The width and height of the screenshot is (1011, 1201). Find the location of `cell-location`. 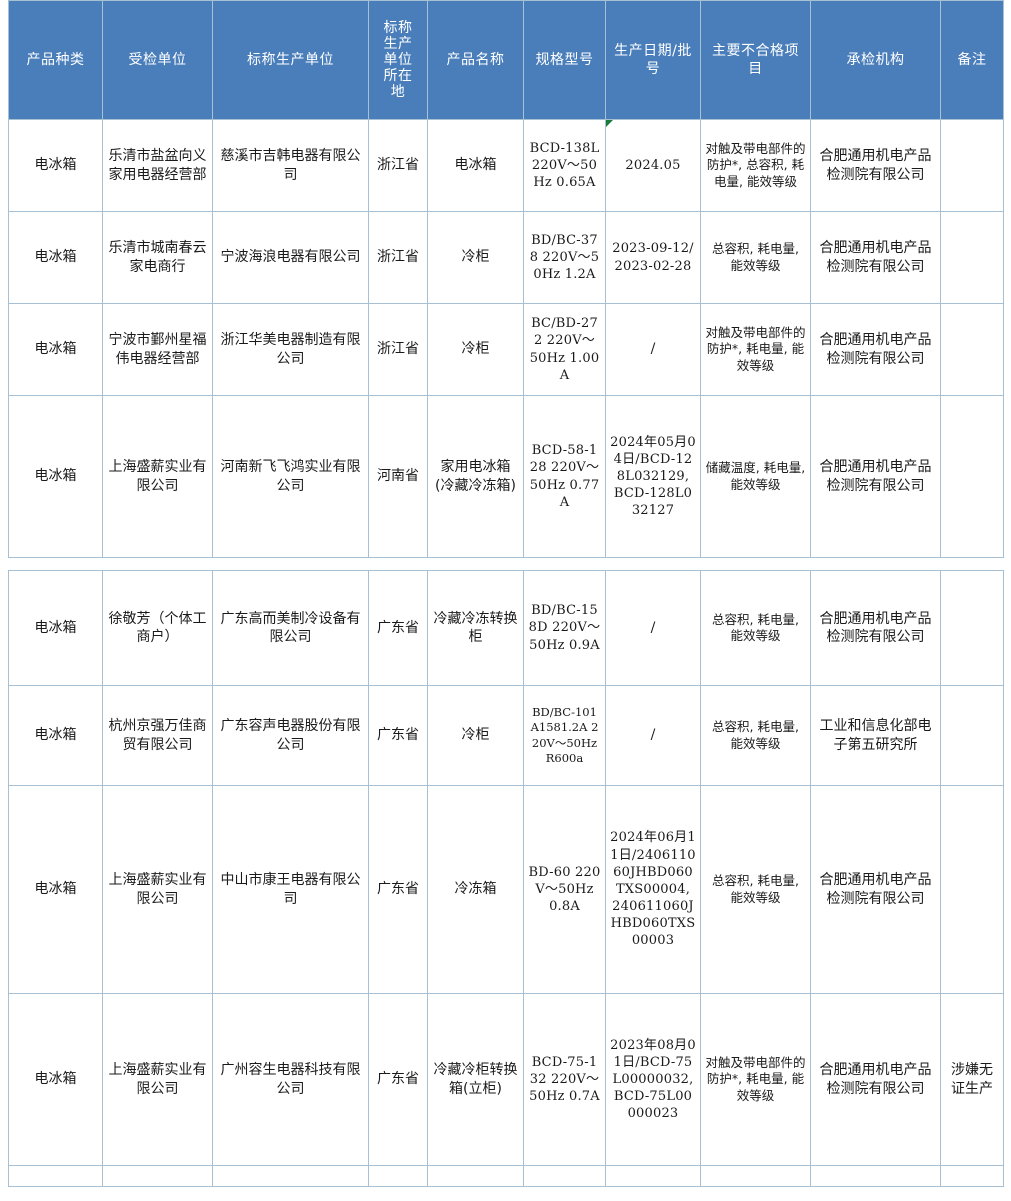

cell-location is located at coordinates (398, 1176).